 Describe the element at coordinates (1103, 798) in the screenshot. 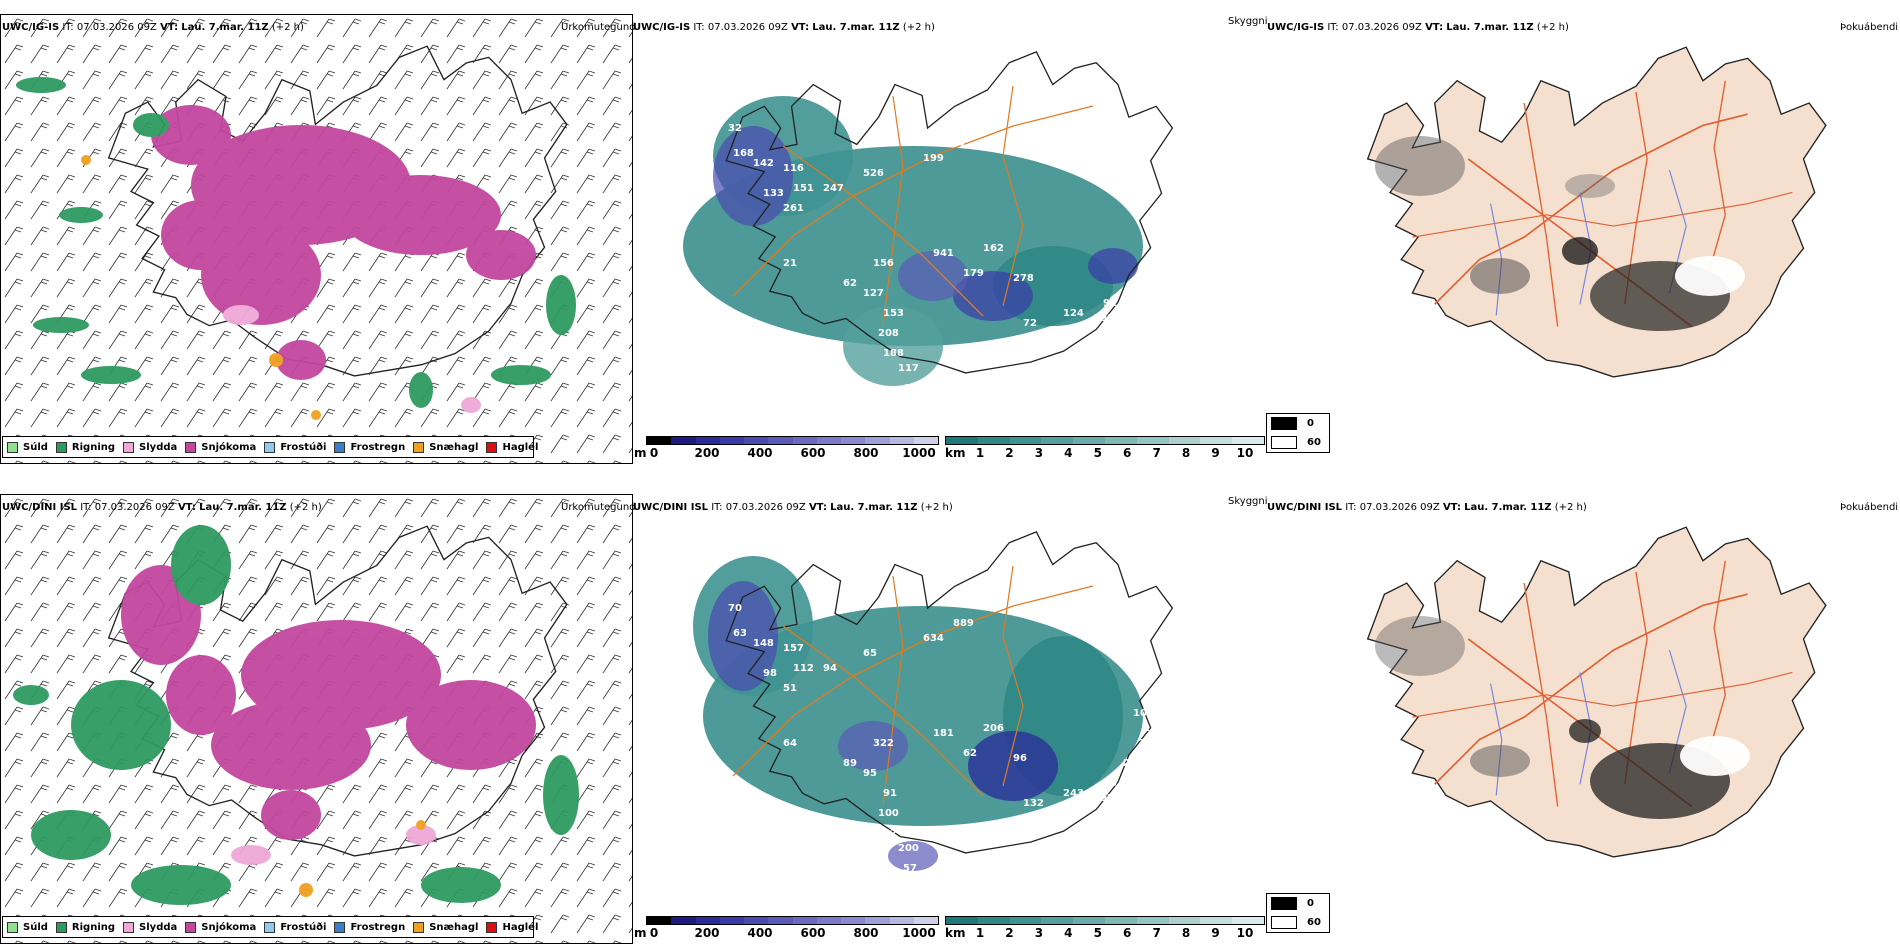

I see `ceiling-value-label: 202` at that location.